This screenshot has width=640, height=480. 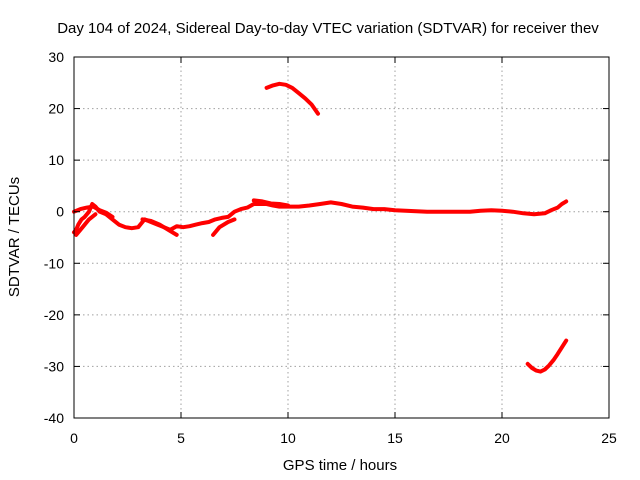 What do you see at coordinates (60, 212) in the screenshot?
I see `y-tick-label: 0` at bounding box center [60, 212].